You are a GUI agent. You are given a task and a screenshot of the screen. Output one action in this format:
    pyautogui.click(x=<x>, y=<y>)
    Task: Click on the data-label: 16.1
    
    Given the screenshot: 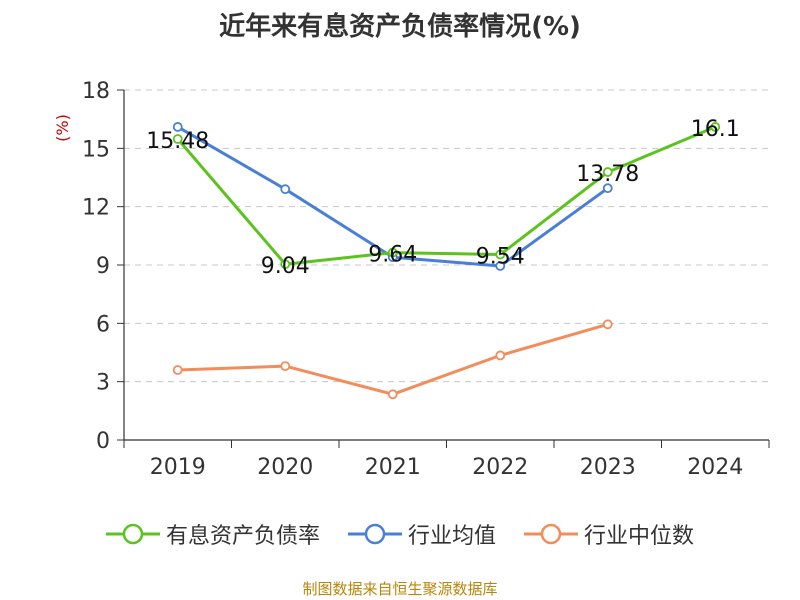 What is the action you would take?
    pyautogui.click(x=715, y=129)
    